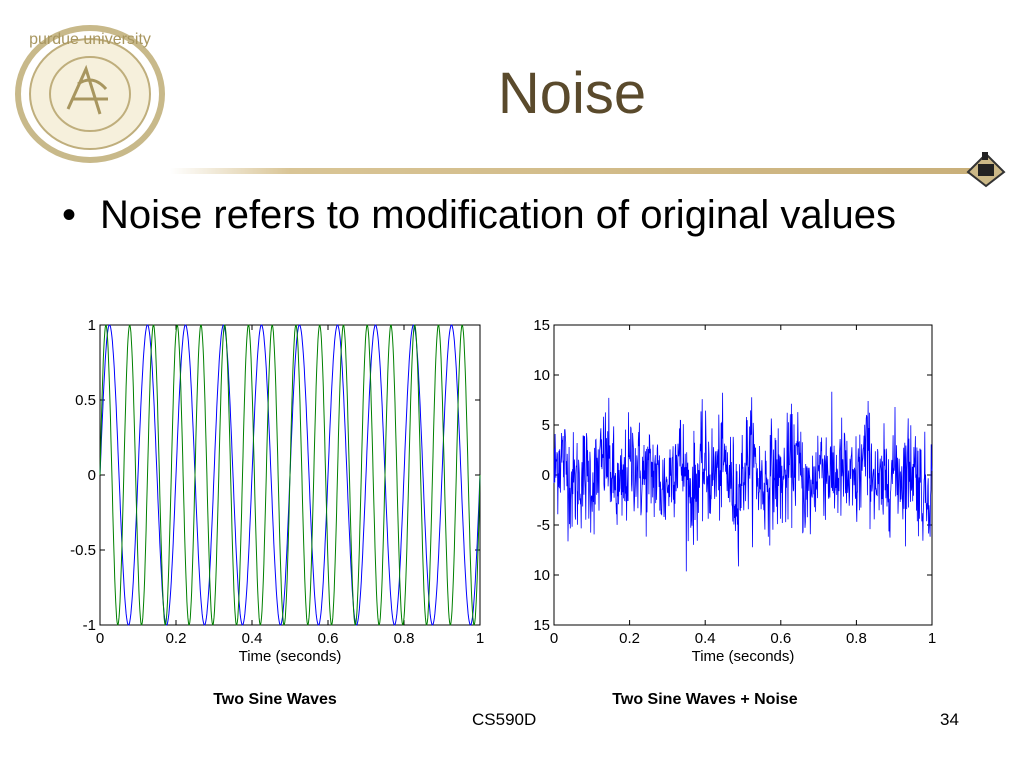  I want to click on university-seal-logo: purdue university, so click(90, 94).